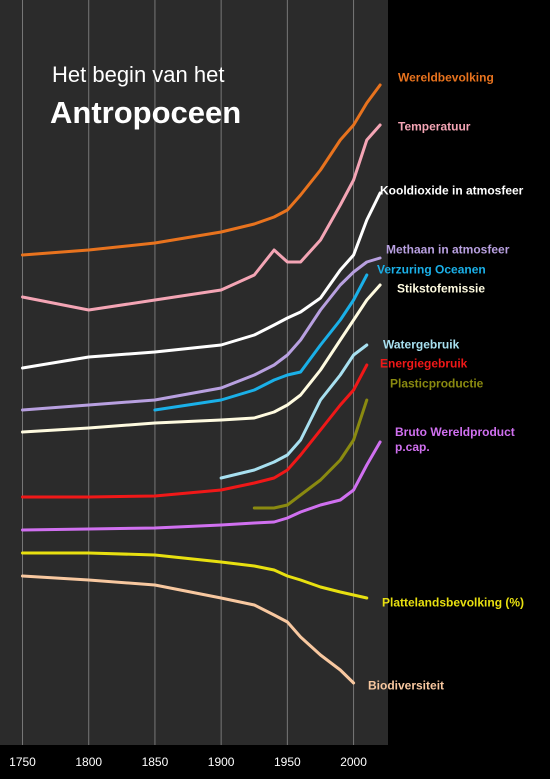  I want to click on x-tick-label: 1850, so click(155, 762).